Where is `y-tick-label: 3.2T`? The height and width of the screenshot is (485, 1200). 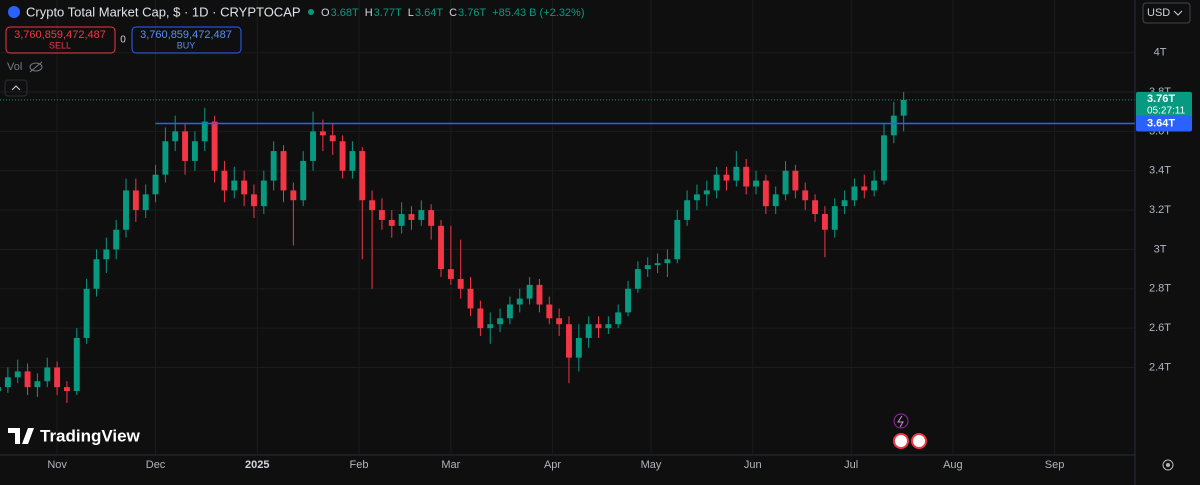 y-tick-label: 3.2T is located at coordinates (1160, 210).